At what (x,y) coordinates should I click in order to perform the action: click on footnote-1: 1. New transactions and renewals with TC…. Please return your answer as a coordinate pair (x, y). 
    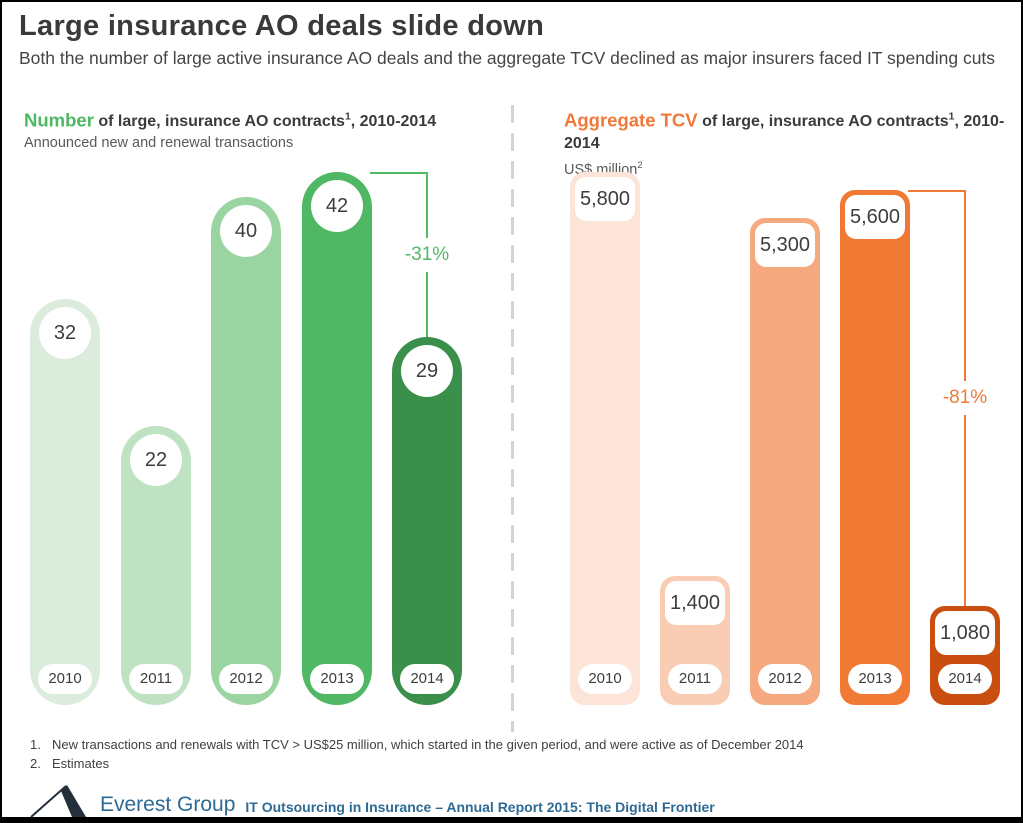
    Looking at the image, I should click on (417, 744).